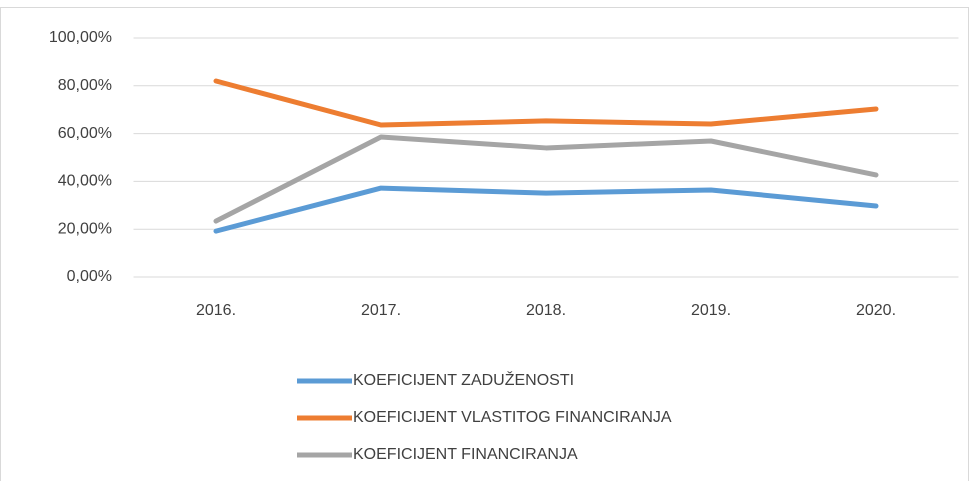 The height and width of the screenshot is (481, 976). Describe the element at coordinates (85, 133) in the screenshot. I see `y-tick-label: 60,00%` at that location.